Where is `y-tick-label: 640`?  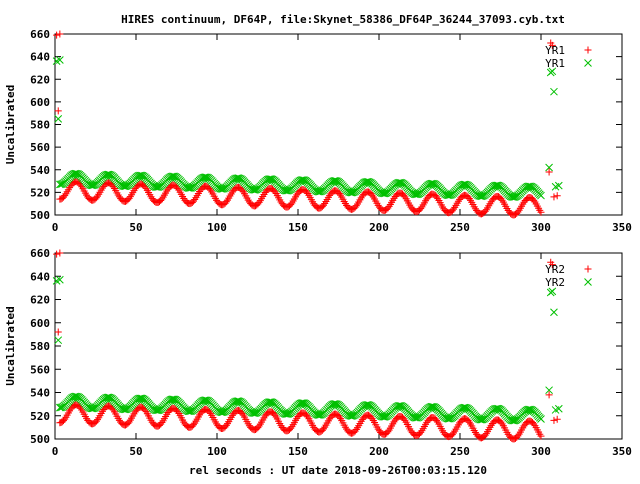 y-tick-label: 640 is located at coordinates (40, 57).